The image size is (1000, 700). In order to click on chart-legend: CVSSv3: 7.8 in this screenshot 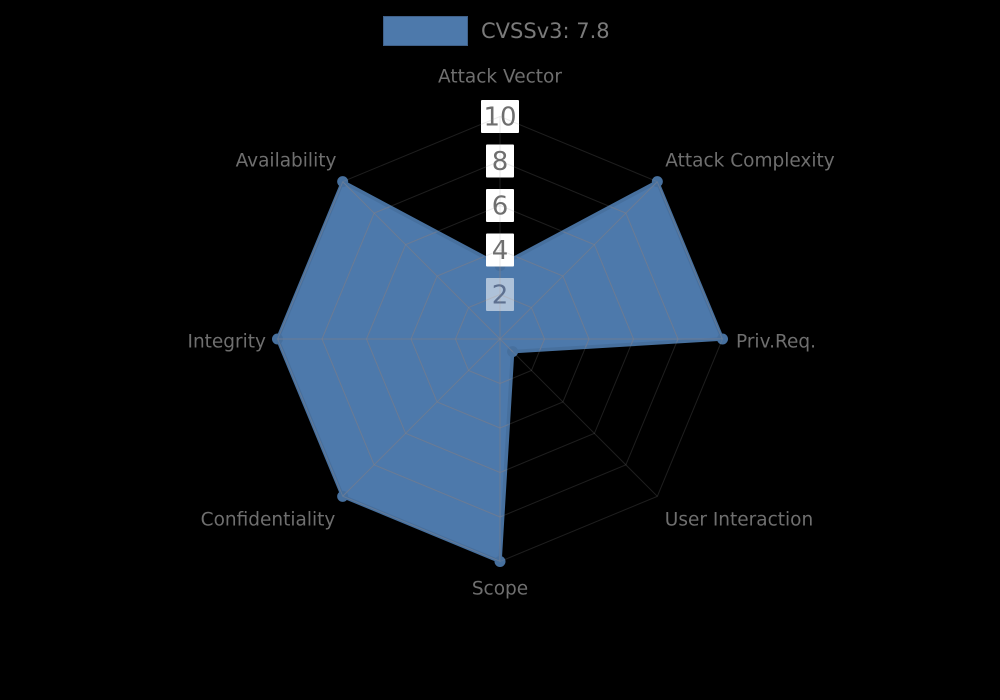, I will do `click(496, 31)`.